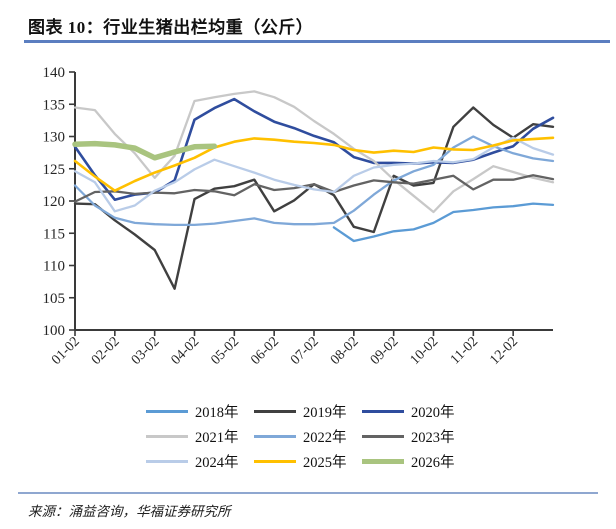 This screenshot has height=529, width=616. I want to click on legend-item-2020年: 2020年, so click(416, 411).